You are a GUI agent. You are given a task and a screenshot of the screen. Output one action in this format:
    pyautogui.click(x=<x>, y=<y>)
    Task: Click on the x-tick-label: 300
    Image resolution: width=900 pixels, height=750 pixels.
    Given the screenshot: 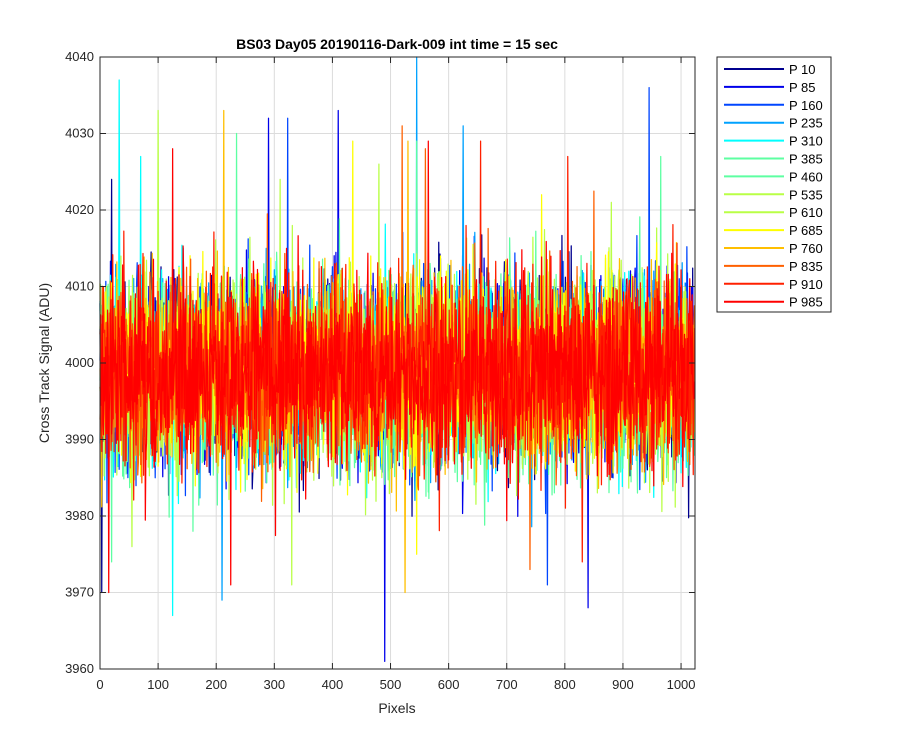 What is the action you would take?
    pyautogui.click(x=274, y=684)
    